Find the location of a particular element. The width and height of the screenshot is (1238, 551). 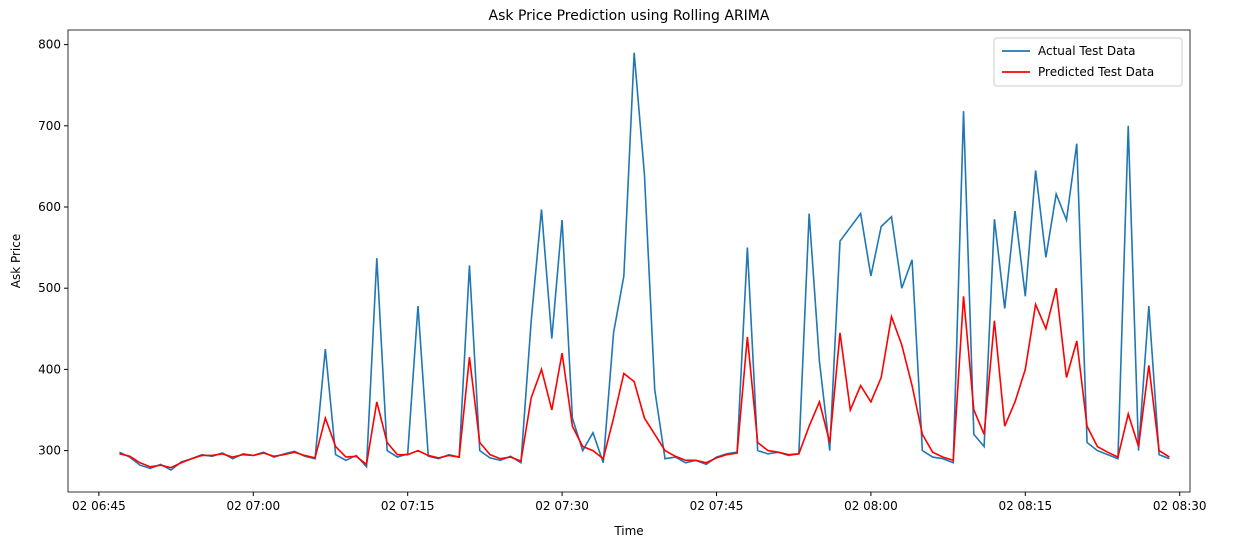

y-tick-label: 500 is located at coordinates (49, 288).